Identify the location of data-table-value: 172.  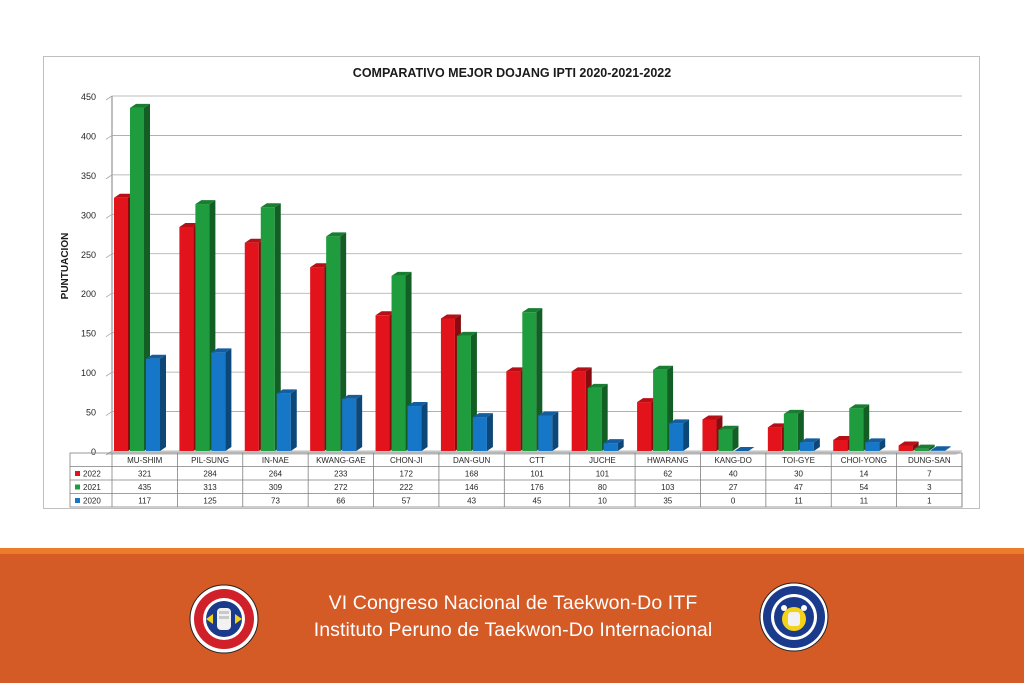
(407, 474).